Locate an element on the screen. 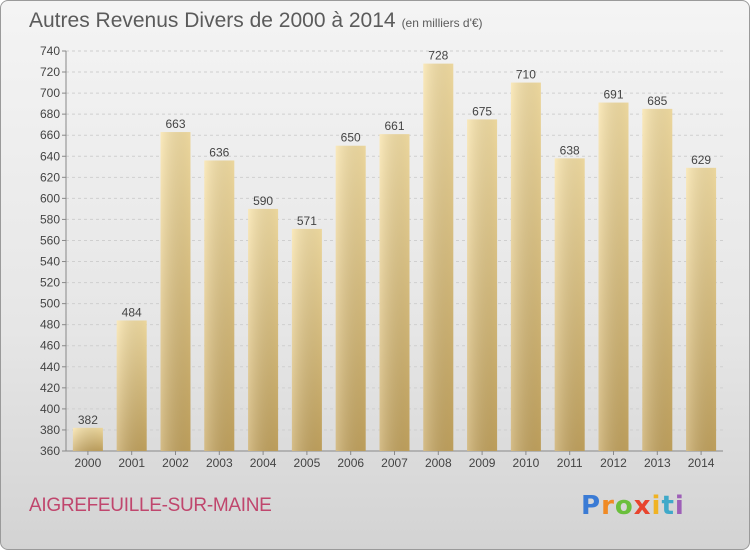  y-tick-label: 440 is located at coordinates (50, 367).